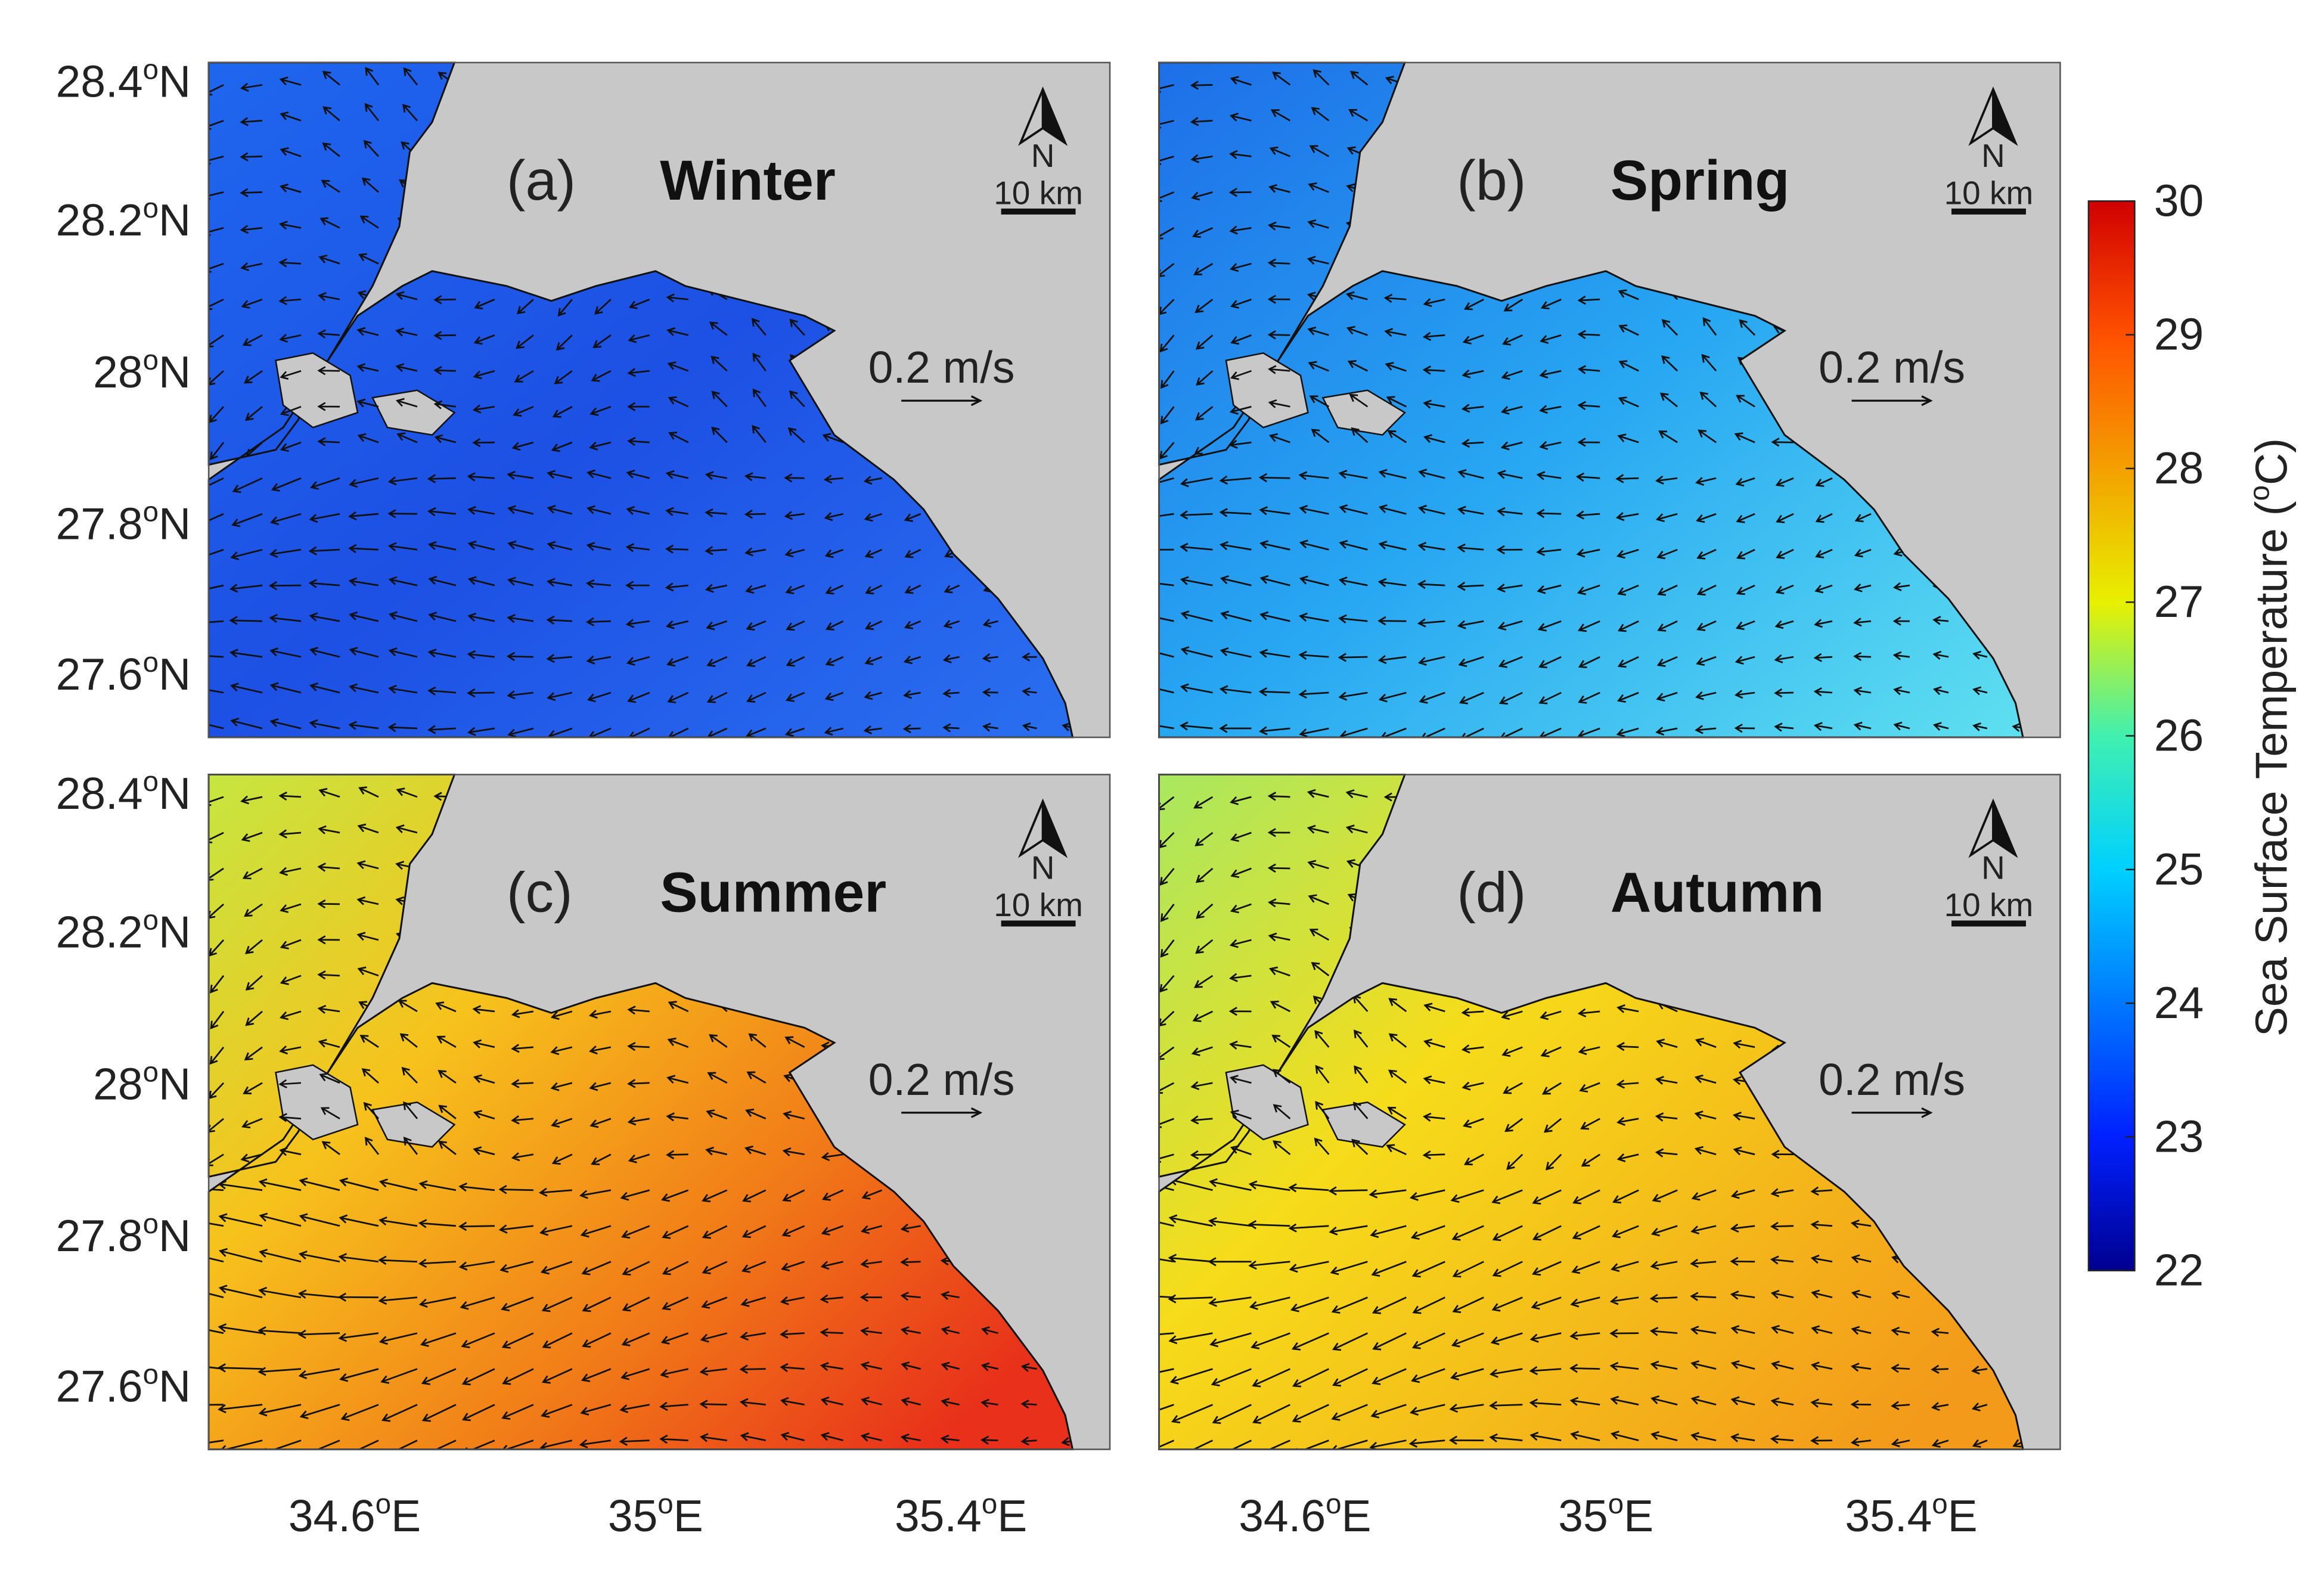  I want to click on season-title: Winter, so click(748, 180).